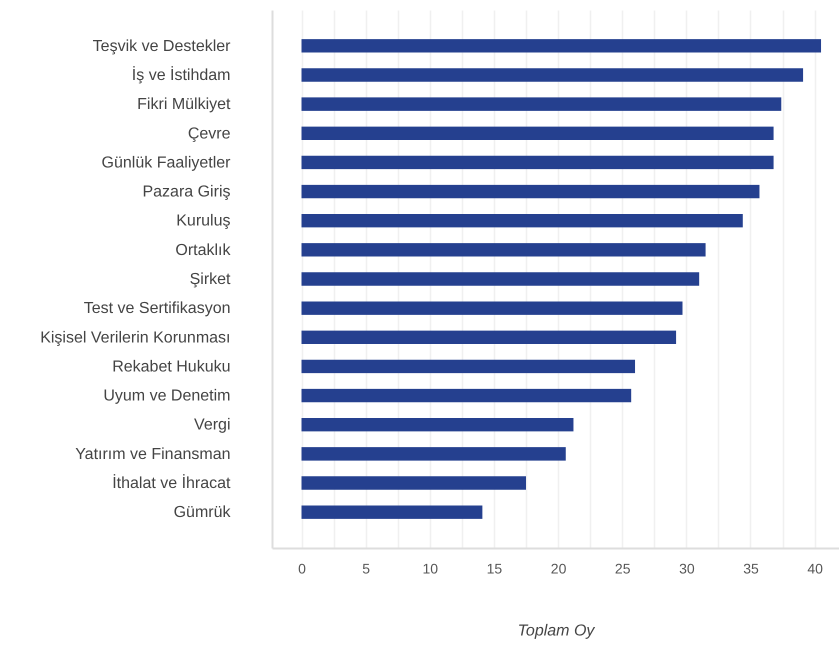 The image size is (839, 657). I want to click on y-tick-label: Kuruluş, so click(203, 221).